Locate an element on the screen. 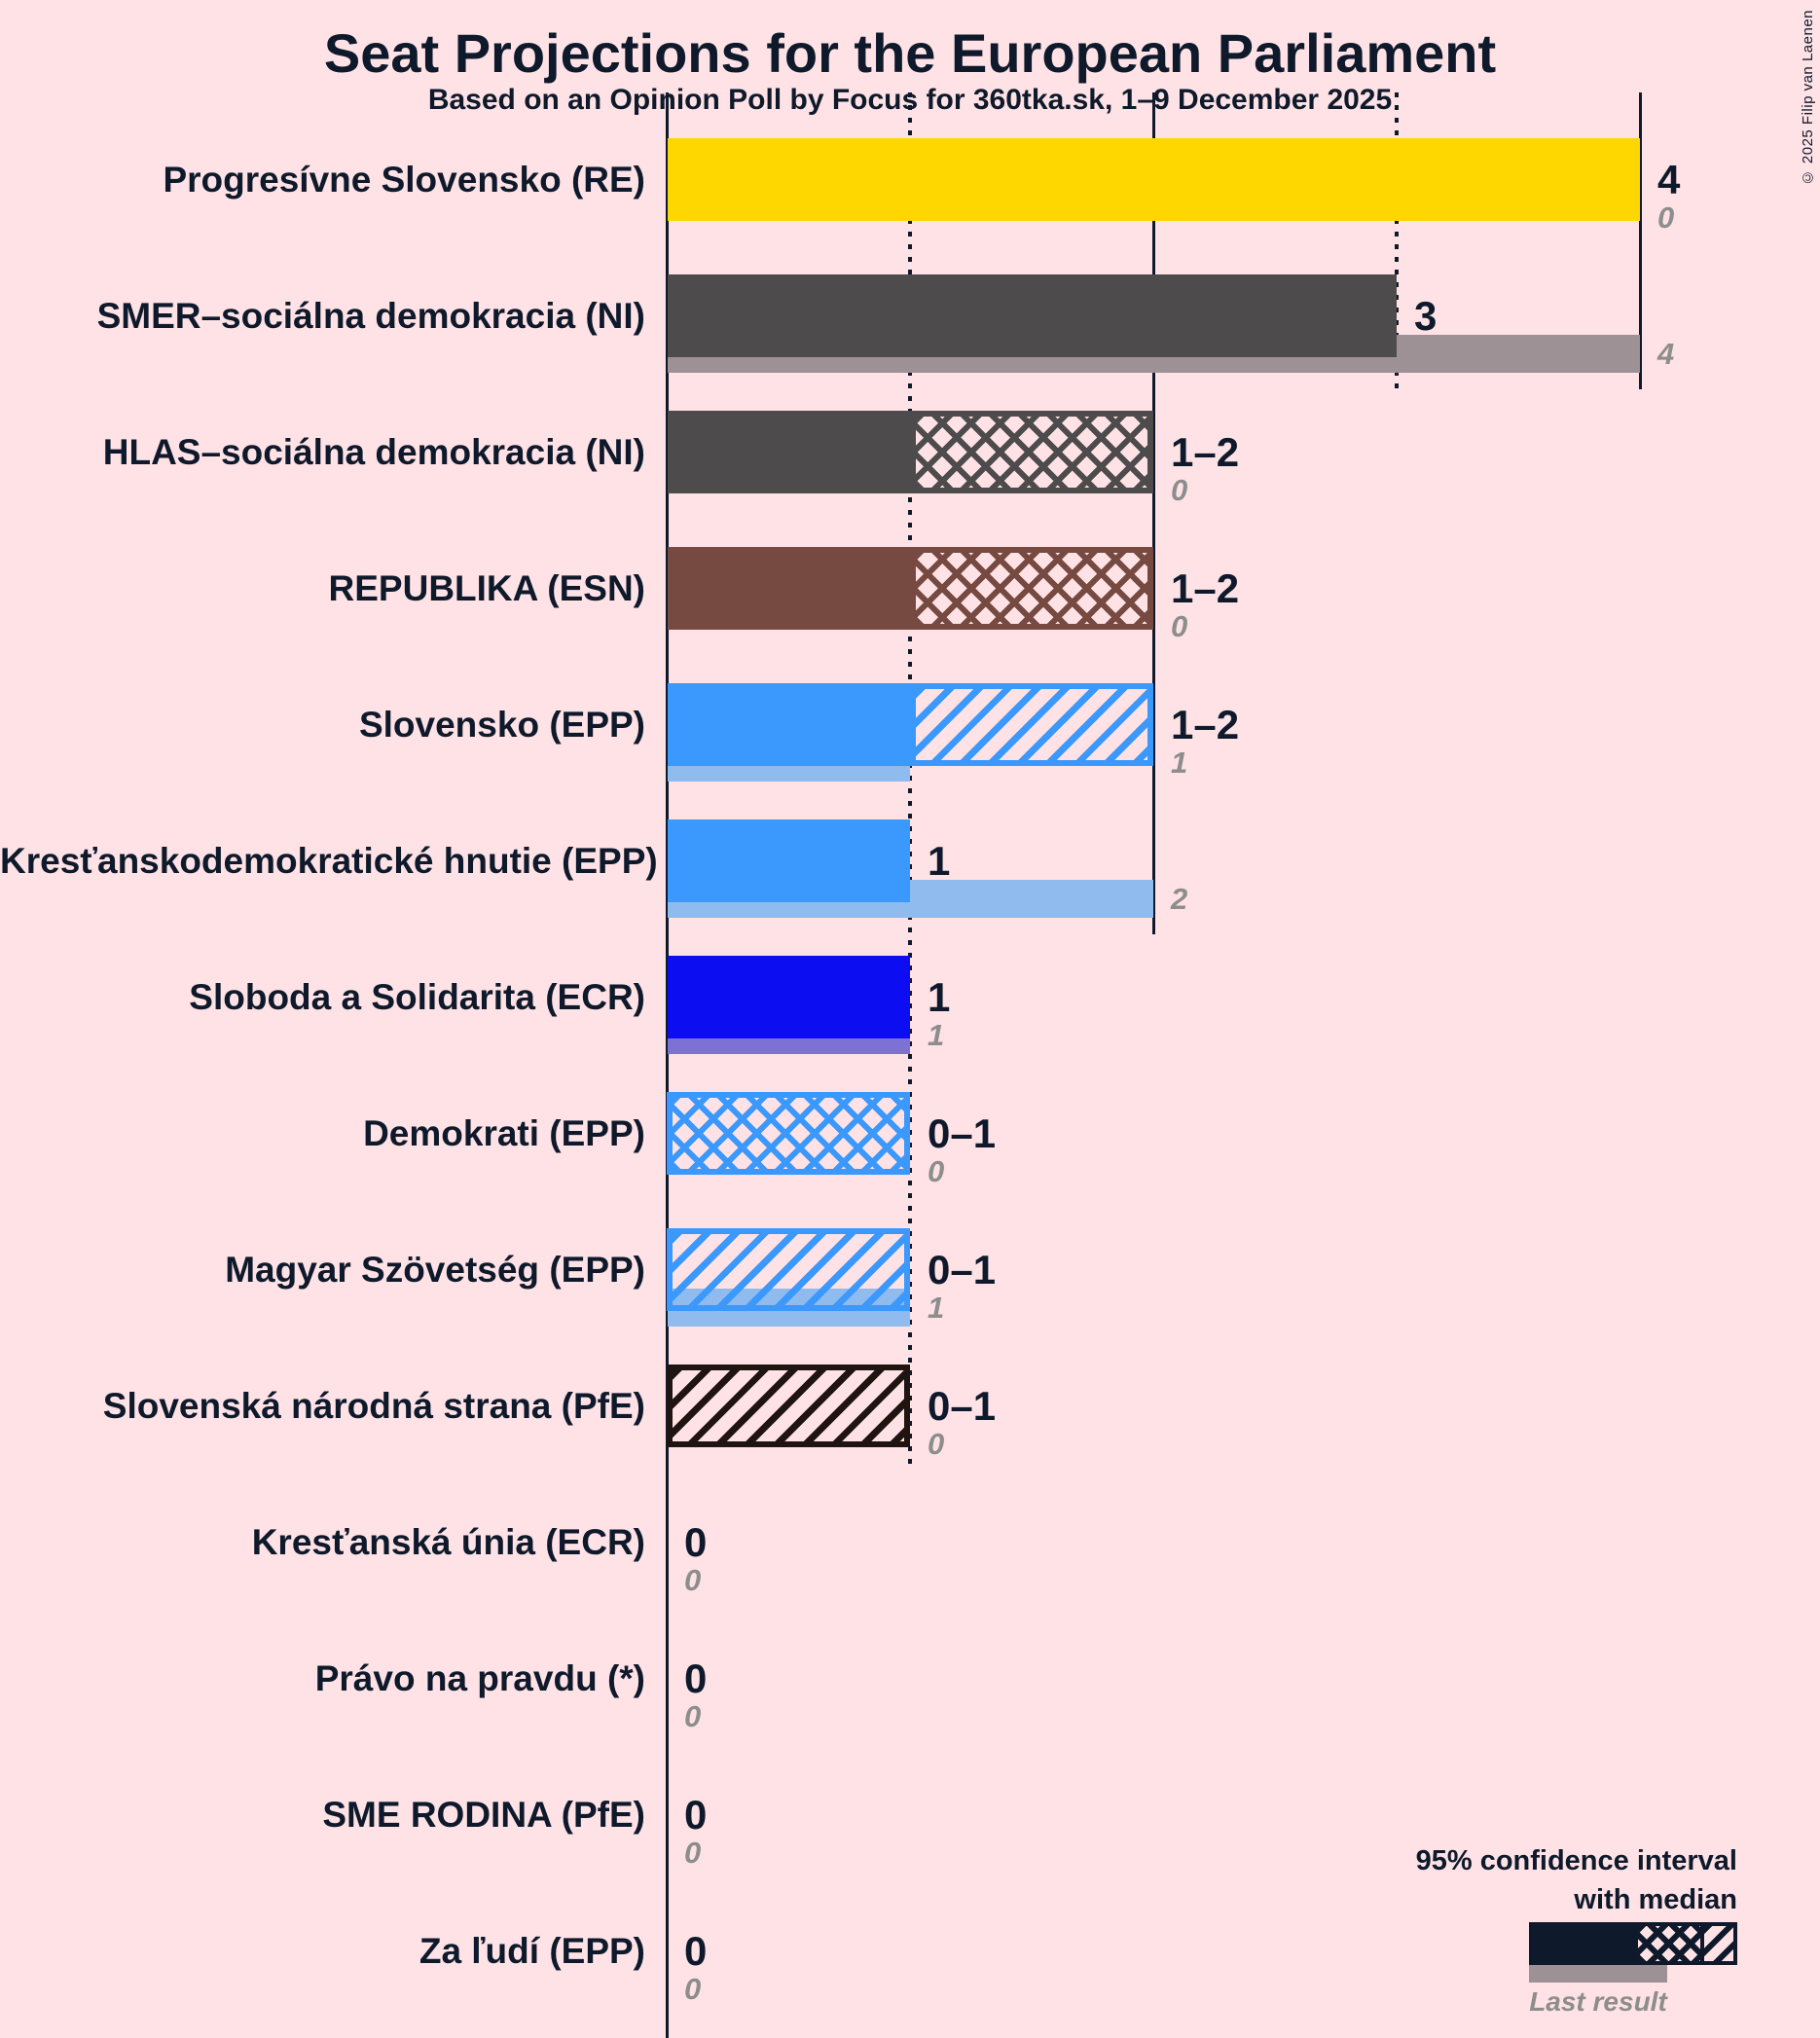  party-label: Progresívne Slovensko (RE) is located at coordinates (404, 180).